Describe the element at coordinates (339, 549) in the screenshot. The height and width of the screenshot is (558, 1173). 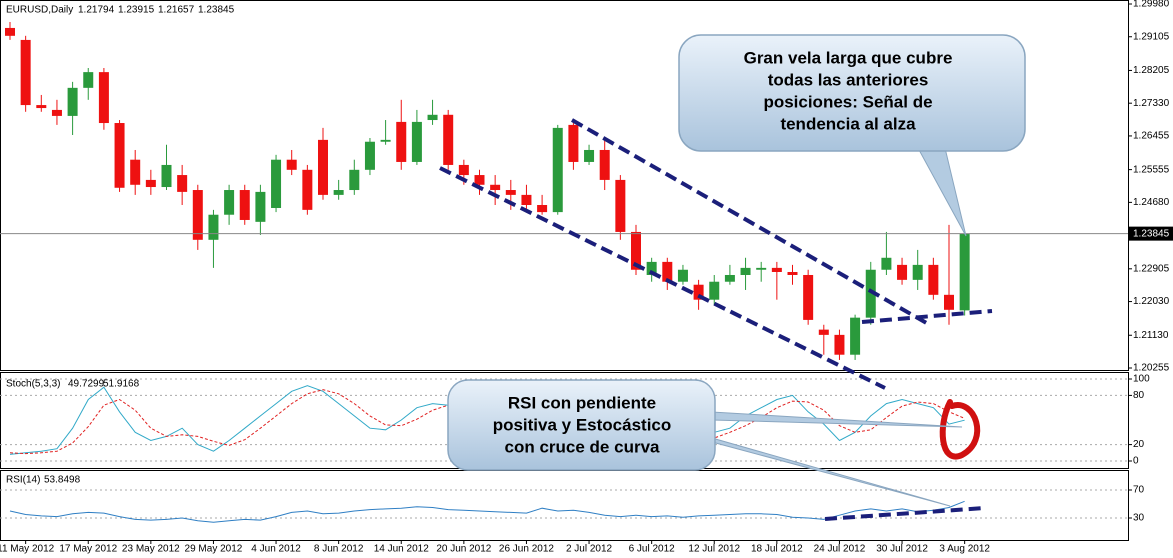
I see `x-tick-label: 8 Jun 2012` at that location.